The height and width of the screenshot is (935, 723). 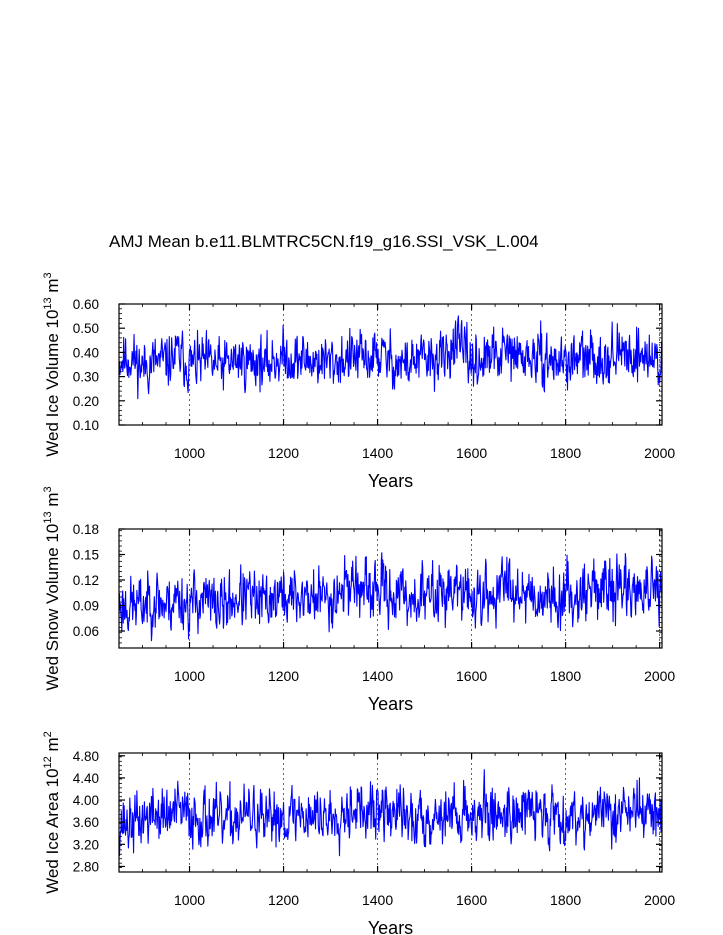 I want to click on y-tick-label: 0.30, so click(x=86, y=377).